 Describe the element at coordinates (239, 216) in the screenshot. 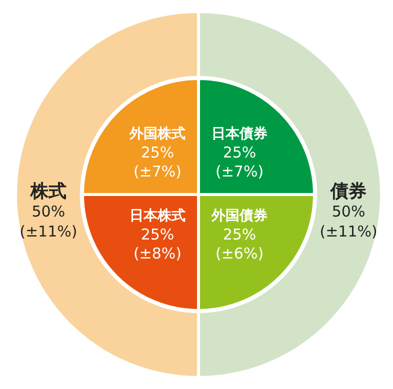

I see `slice-label: 外国債券` at that location.